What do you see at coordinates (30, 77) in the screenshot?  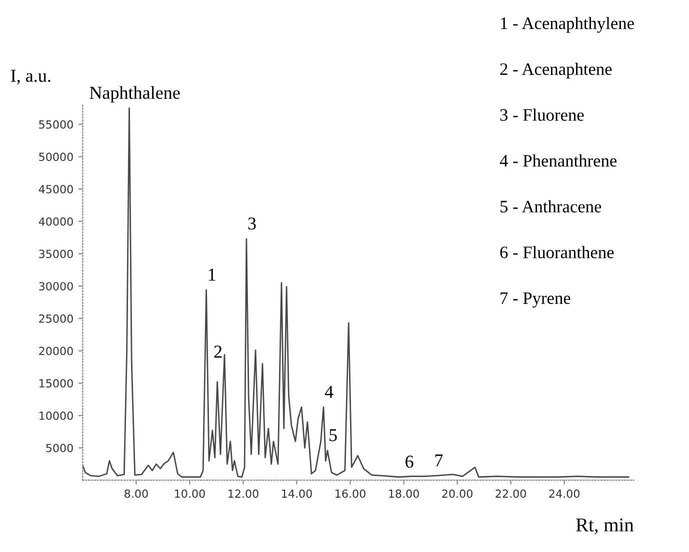 I see `y-axis-title: I, a.u.` at bounding box center [30, 77].